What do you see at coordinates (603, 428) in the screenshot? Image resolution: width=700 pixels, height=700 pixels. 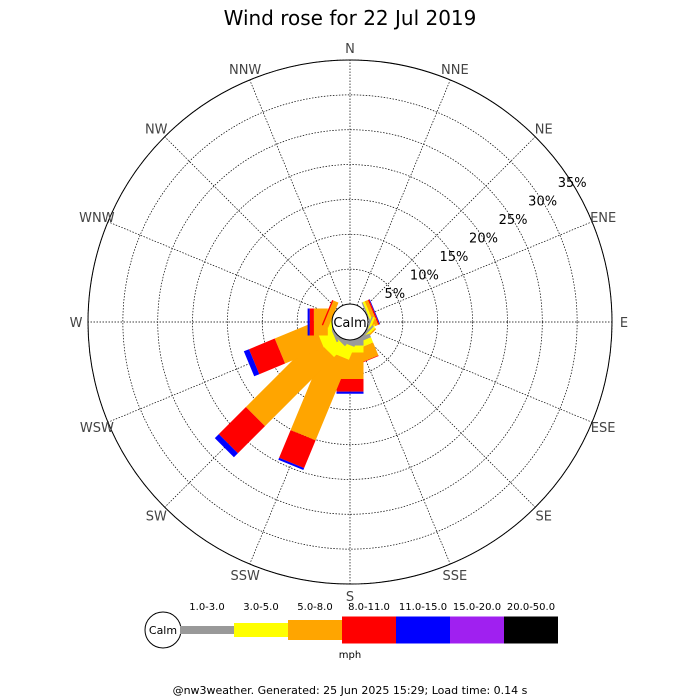 I see `direction-label-ese: ESE` at bounding box center [603, 428].